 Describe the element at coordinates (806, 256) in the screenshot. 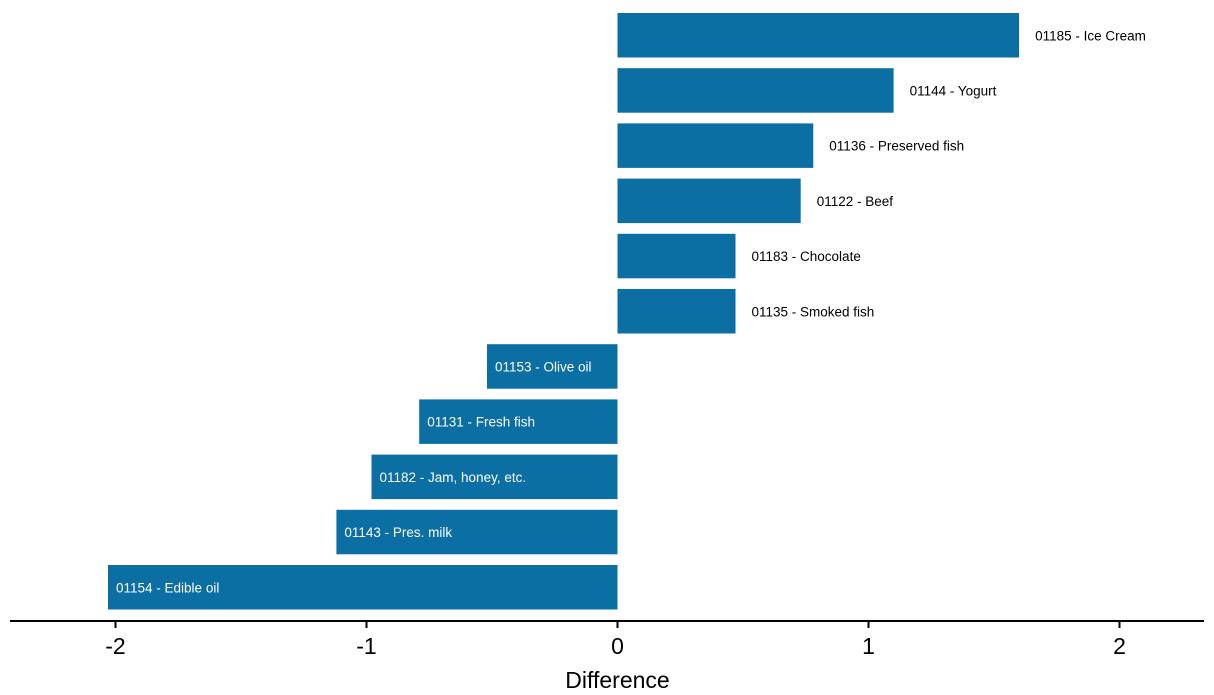

I see `bar-label: 01183 - Chocolate` at that location.